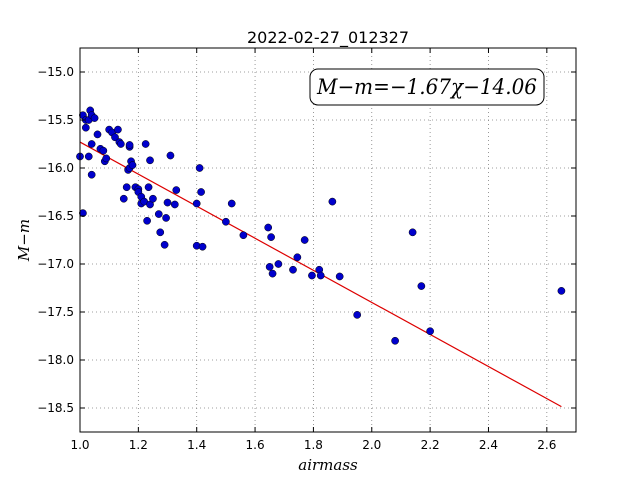  I want to click on y-tick-label: −18.5, so click(55, 408).